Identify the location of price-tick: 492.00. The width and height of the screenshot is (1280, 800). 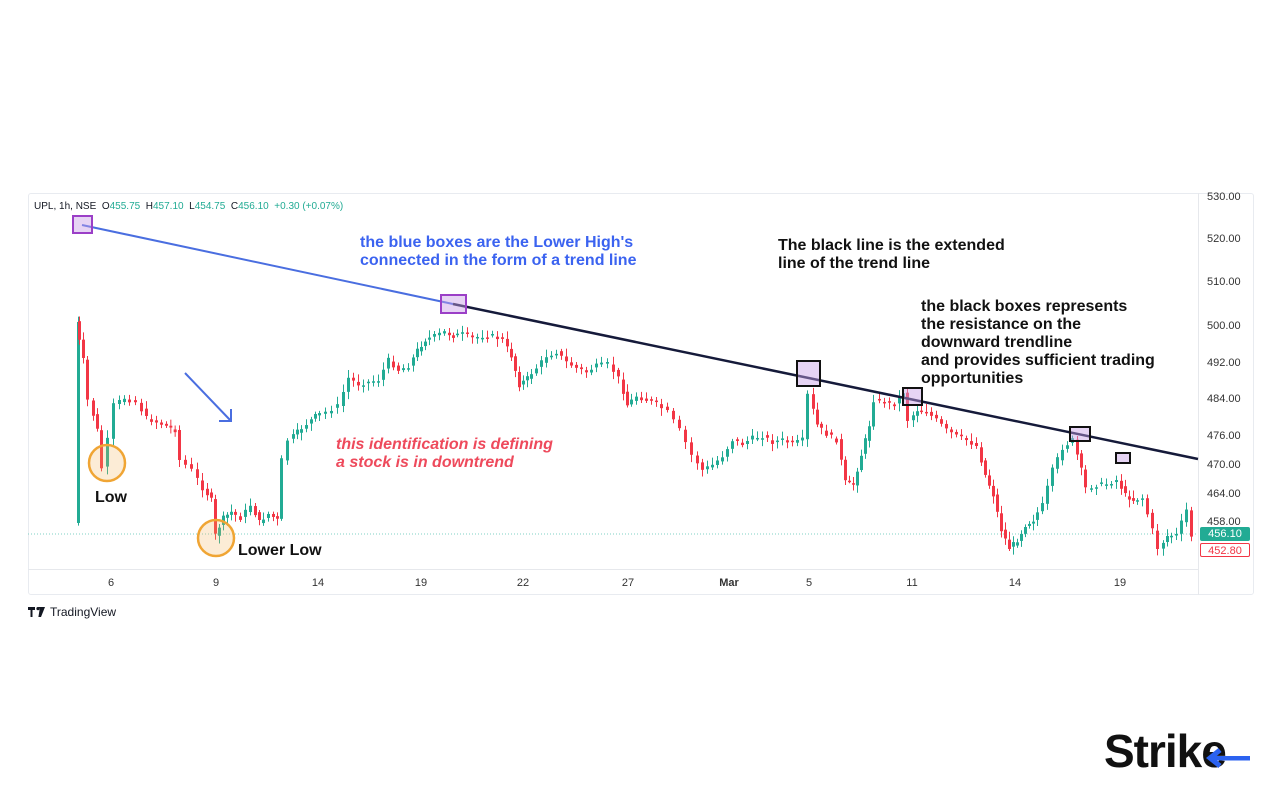
(1224, 363).